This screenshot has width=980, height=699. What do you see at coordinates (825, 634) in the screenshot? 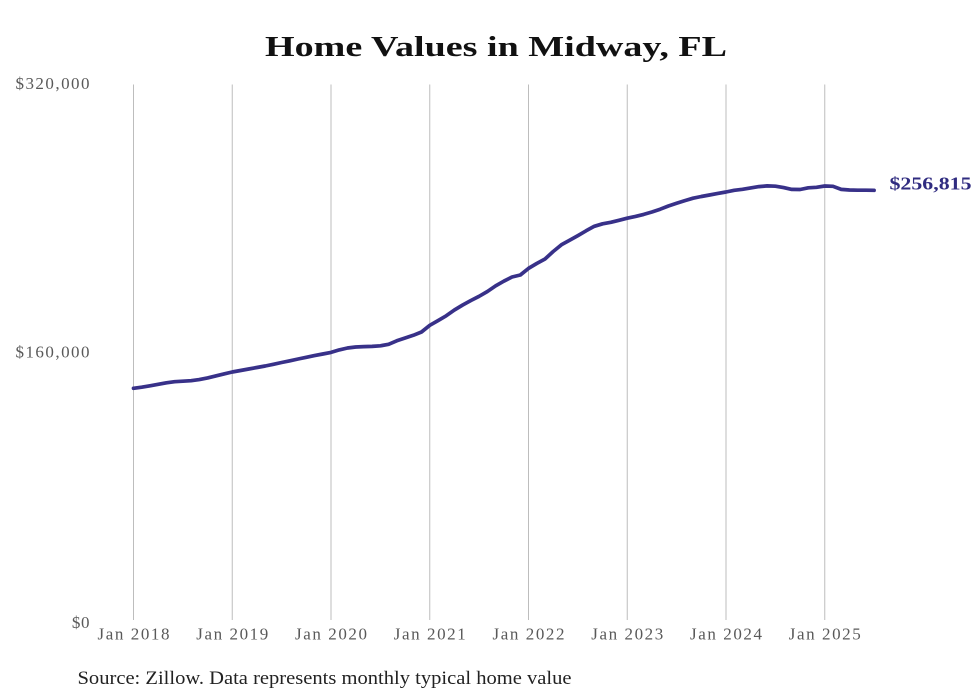
I see `svg-text: Jan 2025` at bounding box center [825, 634].